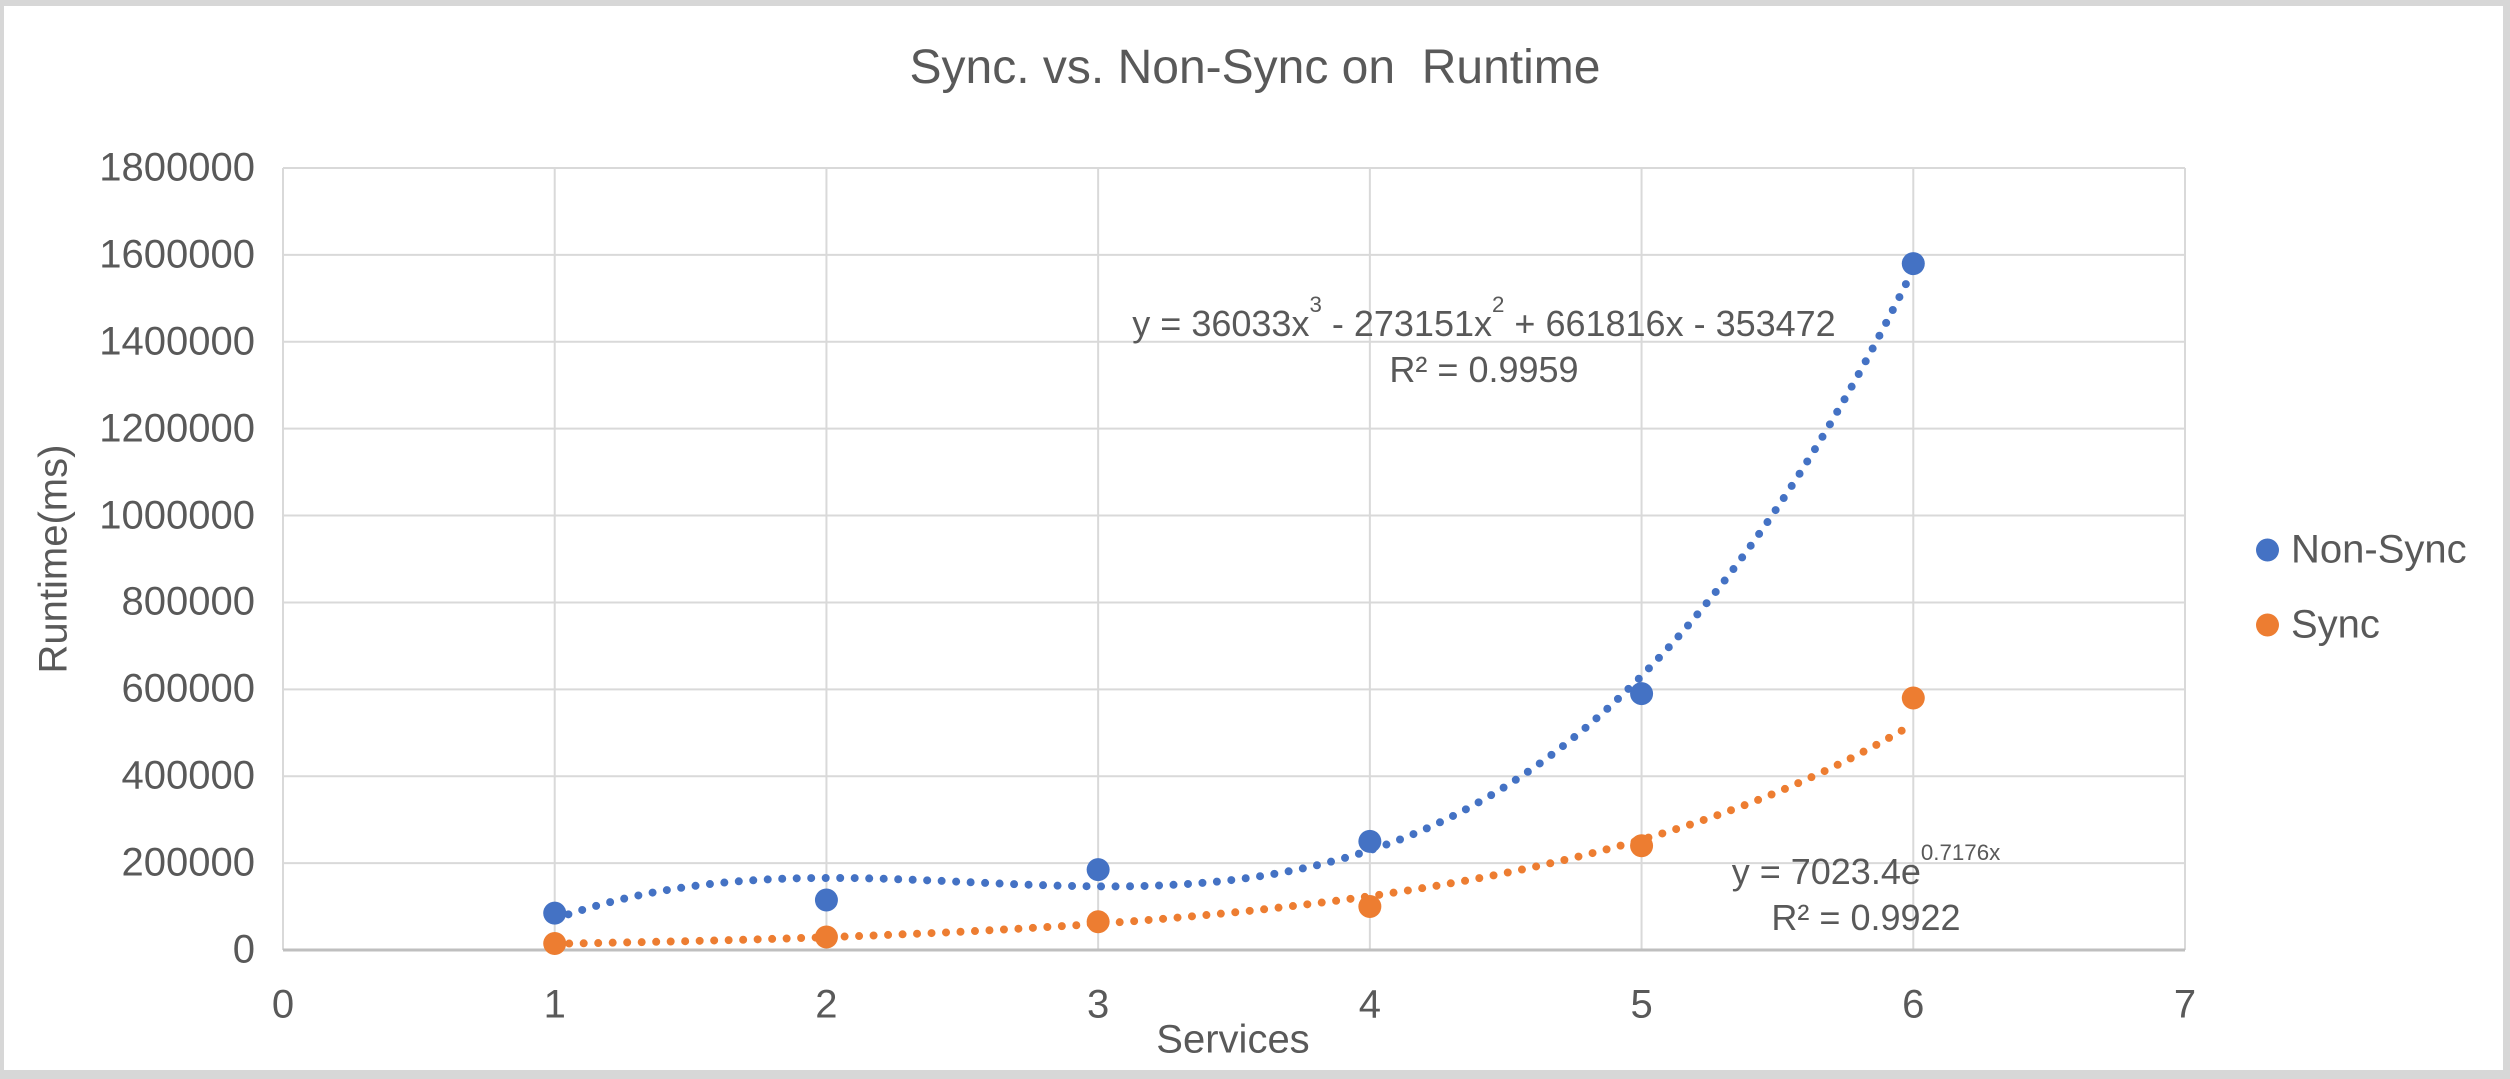 The image size is (2510, 1079). What do you see at coordinates (1098, 1004) in the screenshot?
I see `x-tick-label: 3` at bounding box center [1098, 1004].